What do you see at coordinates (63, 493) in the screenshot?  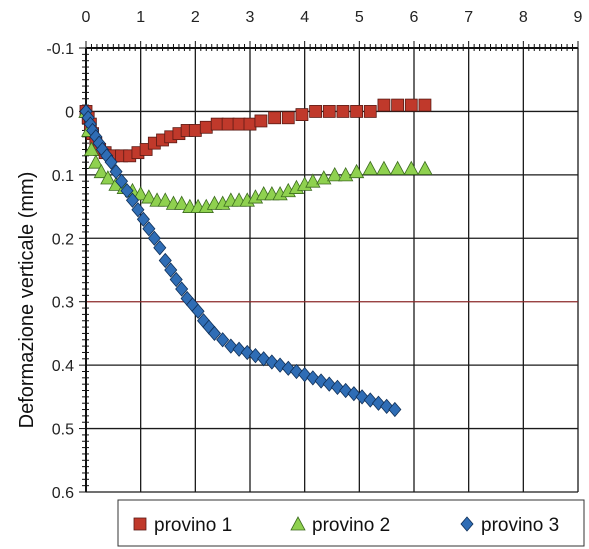 I see `y-tick-label: 0.6` at bounding box center [63, 493].